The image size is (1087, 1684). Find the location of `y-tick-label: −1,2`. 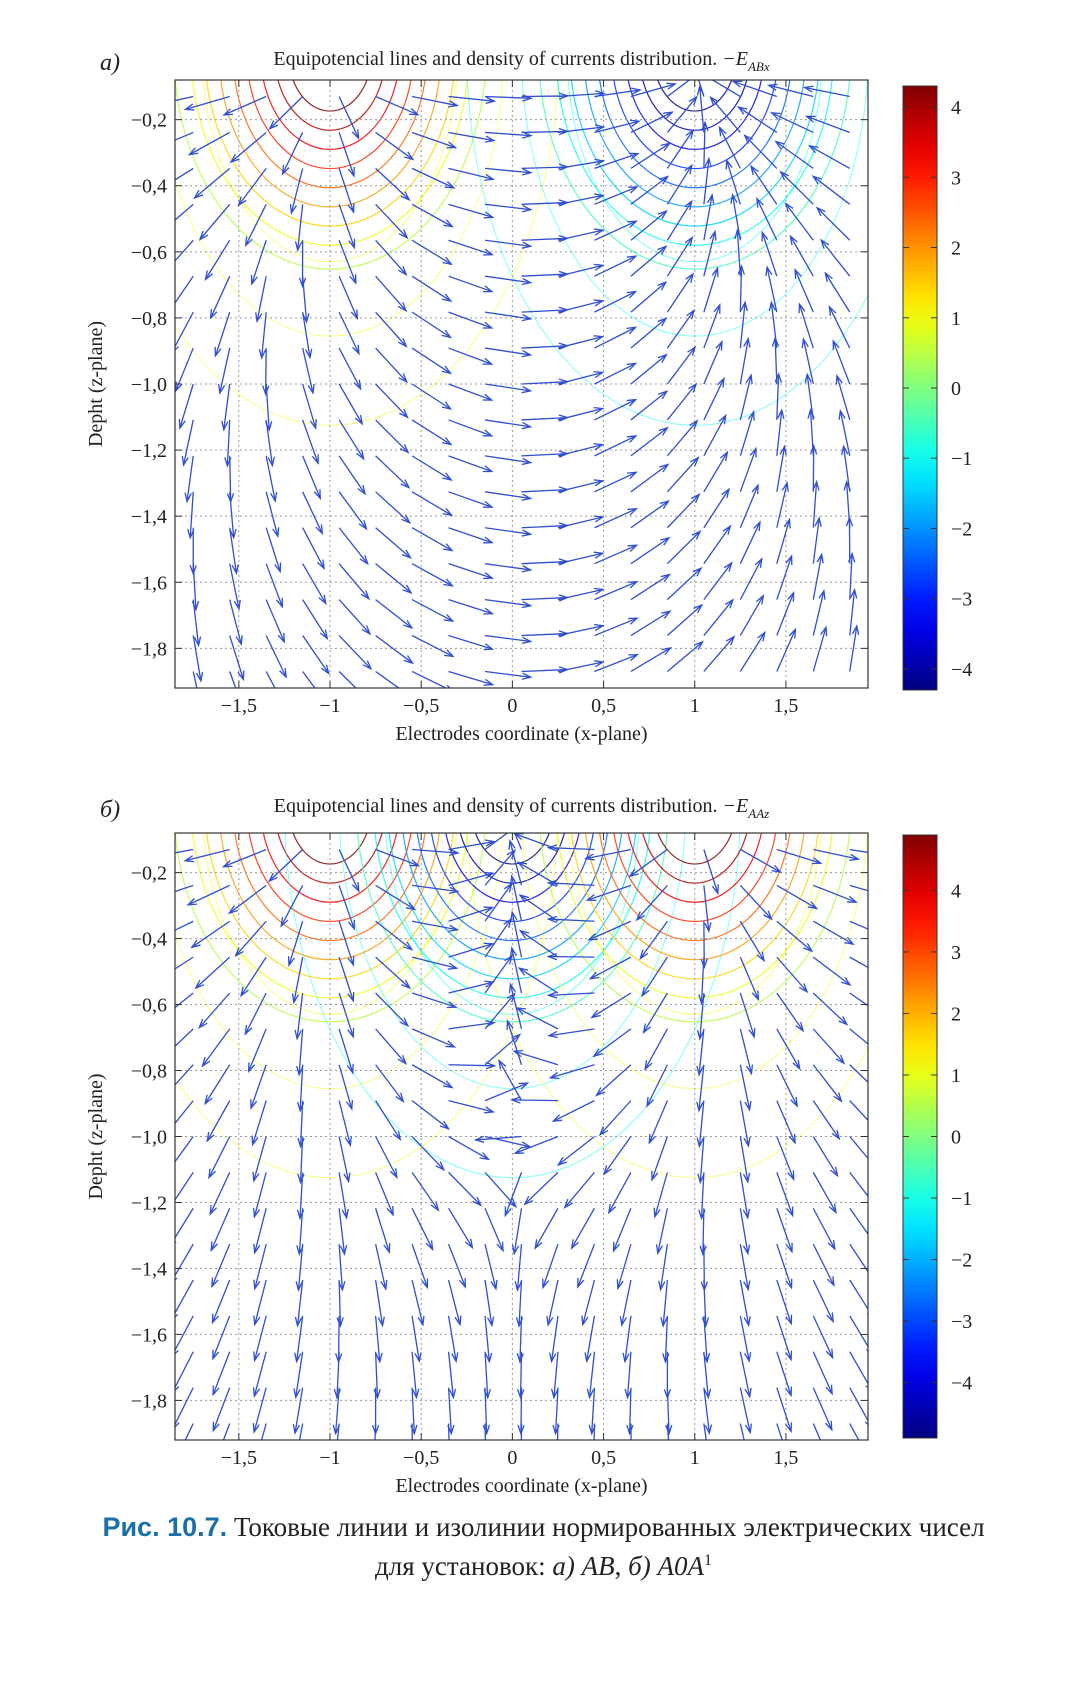

y-tick-label: −1,2 is located at coordinates (149, 1203).